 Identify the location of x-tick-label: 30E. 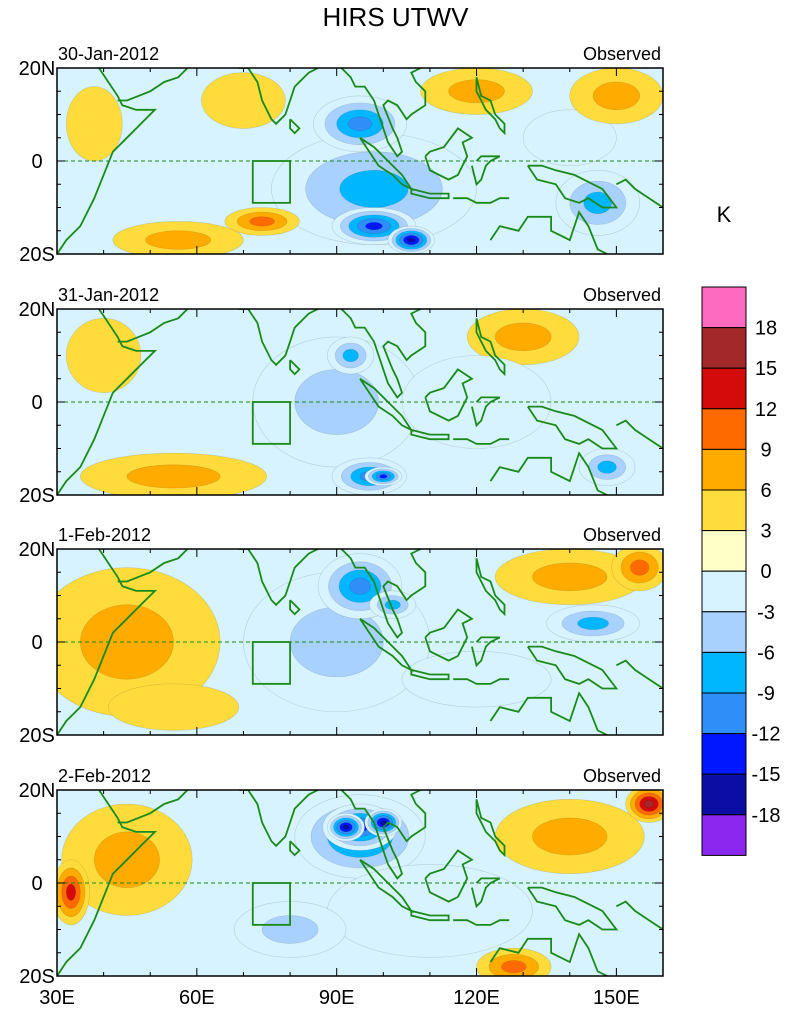
(57, 998).